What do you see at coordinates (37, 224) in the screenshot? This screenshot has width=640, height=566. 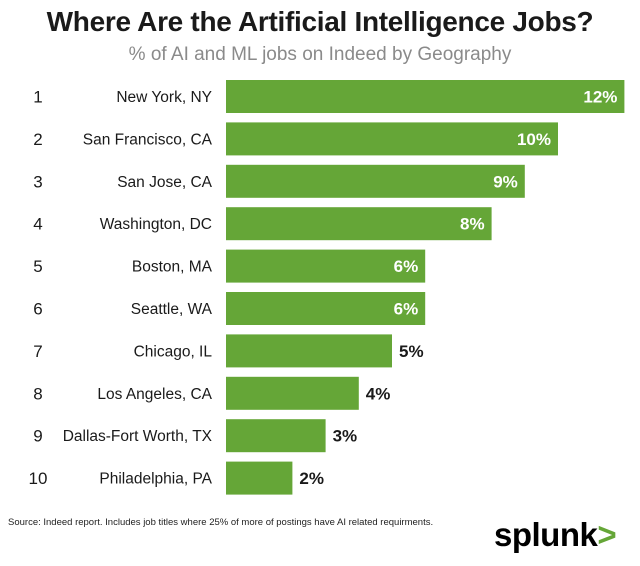 I see `rank-label: 4` at bounding box center [37, 224].